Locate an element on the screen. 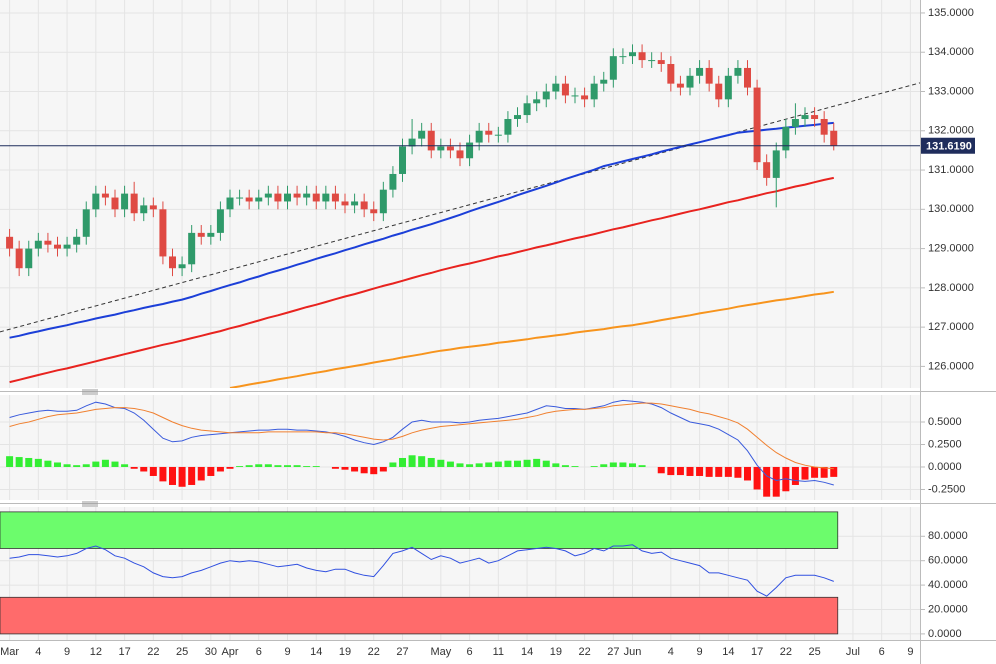 The height and width of the screenshot is (664, 996). x-tick-label: 12 is located at coordinates (96, 652).